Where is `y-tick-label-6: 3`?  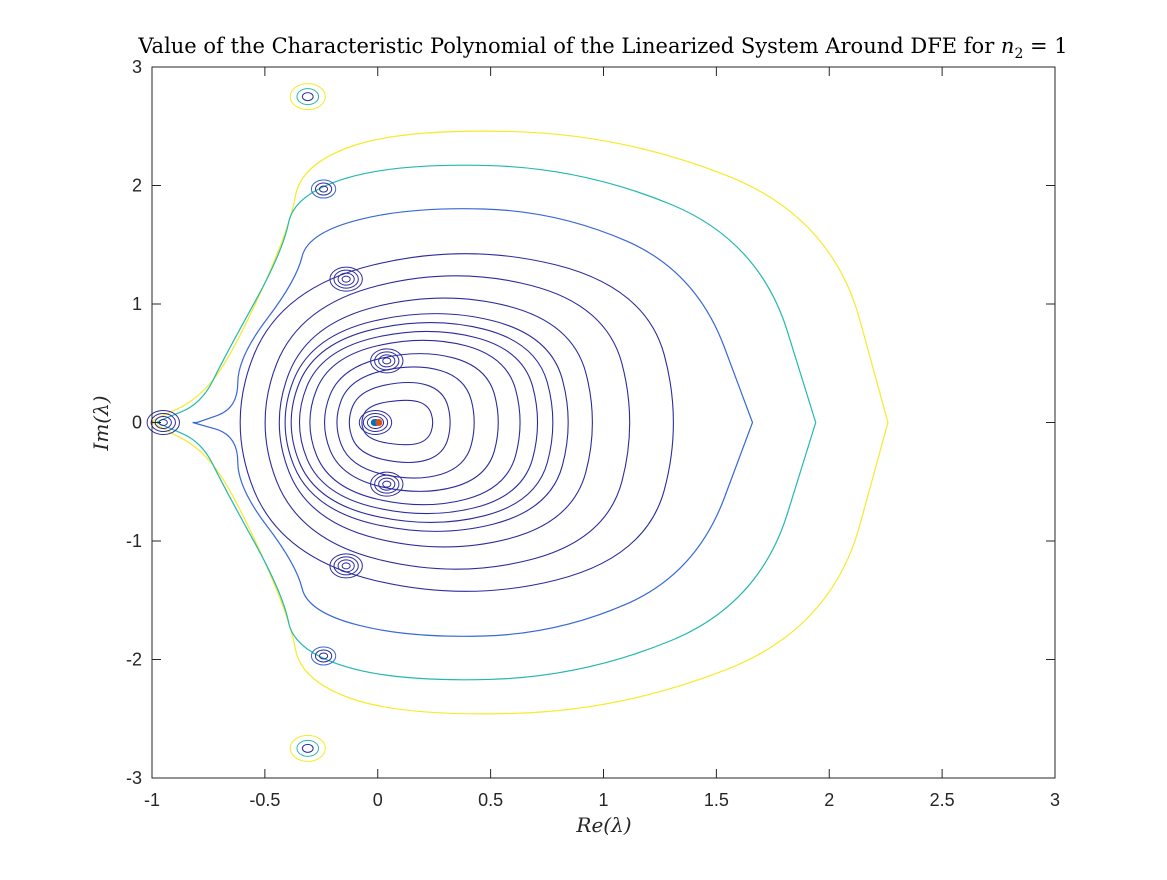
y-tick-label-6: 3 is located at coordinates (137, 67).